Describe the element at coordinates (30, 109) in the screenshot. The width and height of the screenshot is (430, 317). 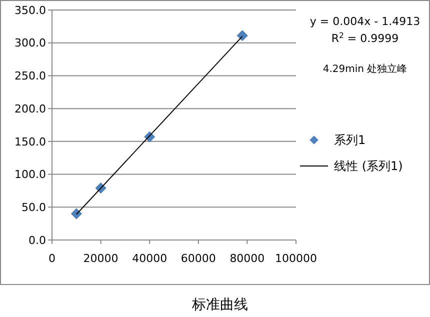
I see `y-tick-label: 200.0` at that location.